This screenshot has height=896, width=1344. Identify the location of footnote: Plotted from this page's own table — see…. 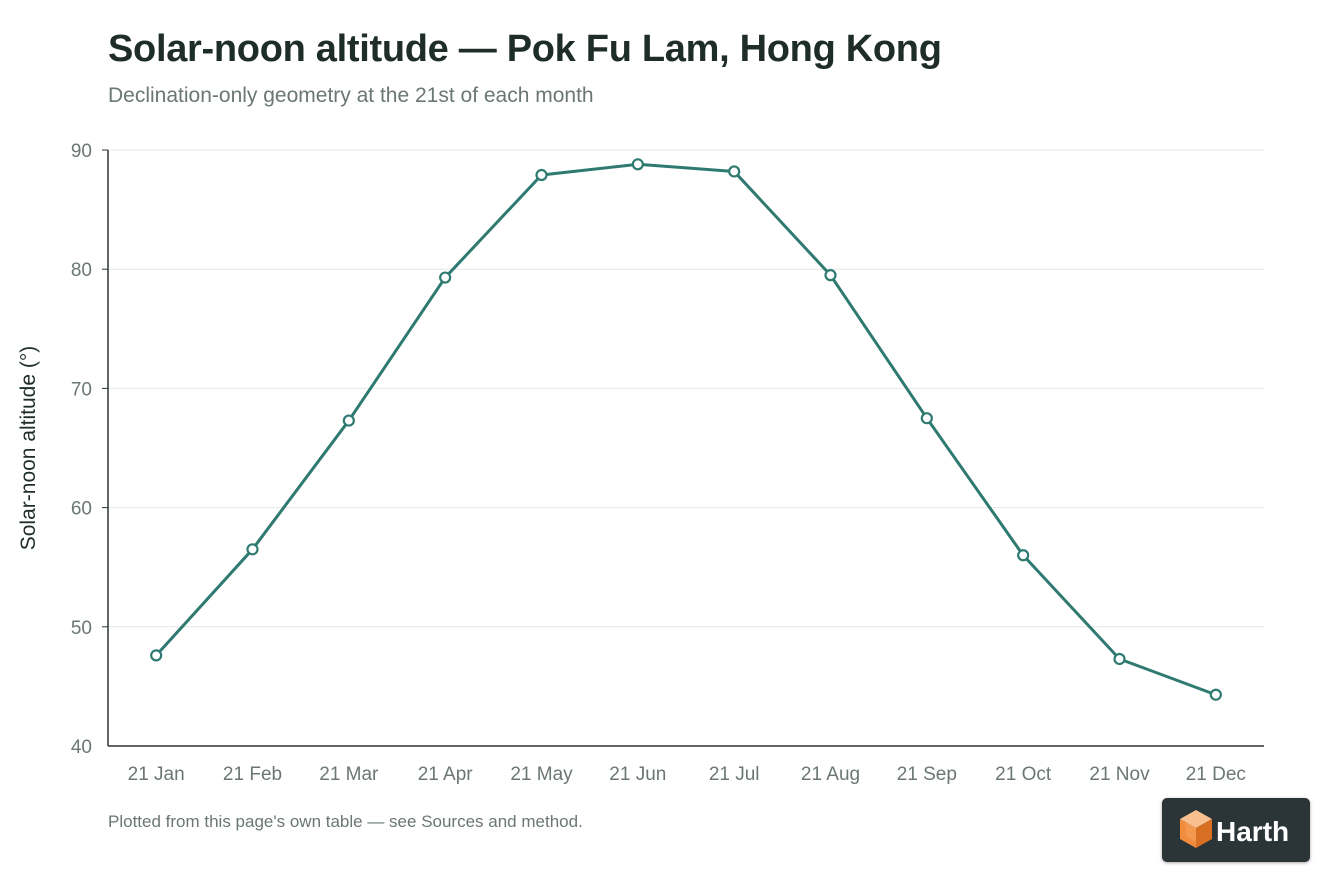
(345, 821).